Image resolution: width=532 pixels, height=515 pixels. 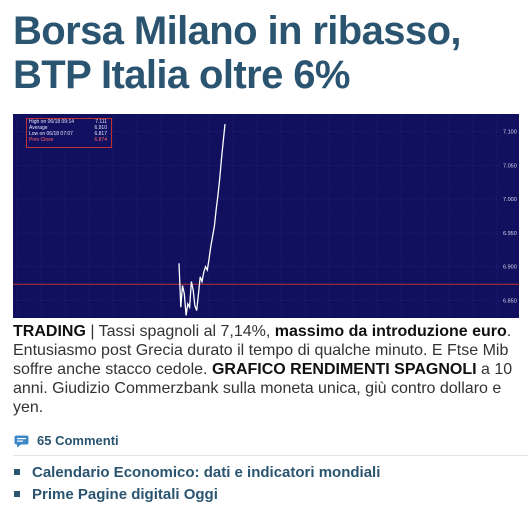 I want to click on y-tick-label: 7.050, so click(x=510, y=166).